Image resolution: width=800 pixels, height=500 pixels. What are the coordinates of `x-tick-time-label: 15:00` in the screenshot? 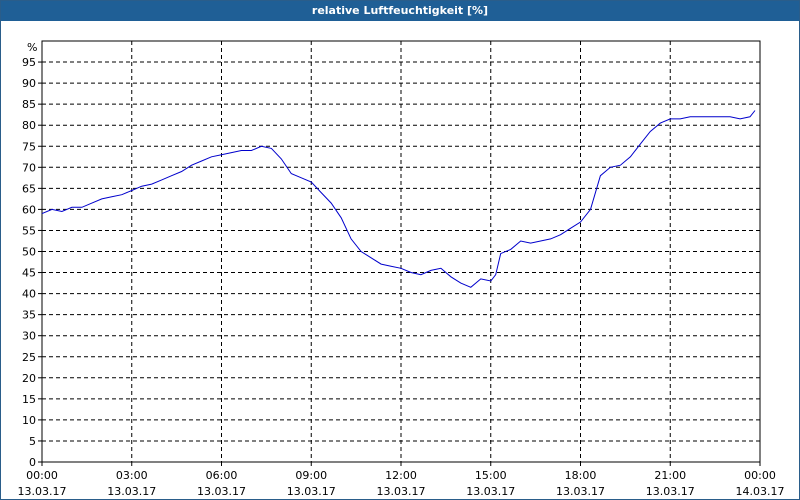 It's located at (491, 475).